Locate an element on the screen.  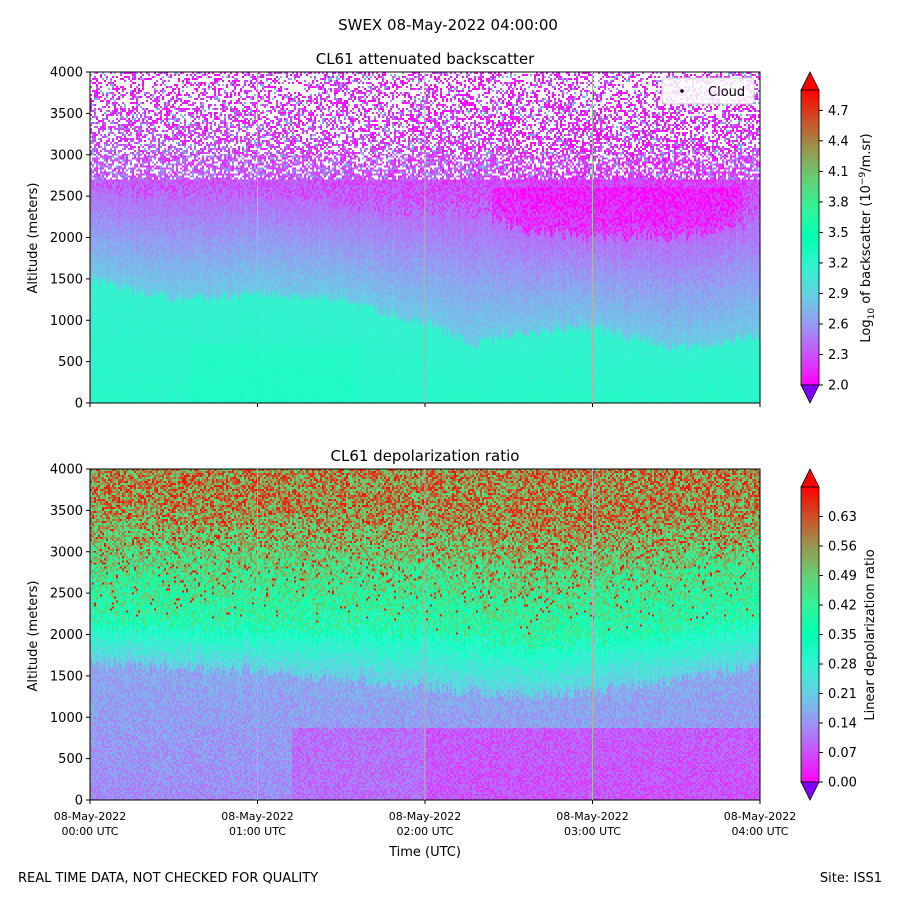
depolarization-colorbar-extend-min is located at coordinates (810, 791).